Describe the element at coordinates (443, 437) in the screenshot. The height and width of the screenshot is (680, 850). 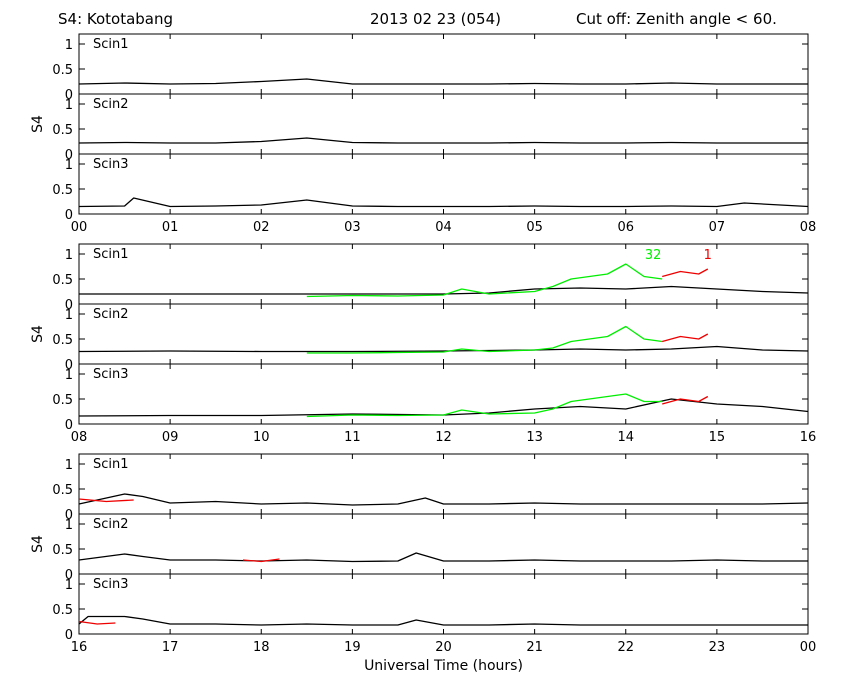
I see `x-tick-label: 12` at that location.